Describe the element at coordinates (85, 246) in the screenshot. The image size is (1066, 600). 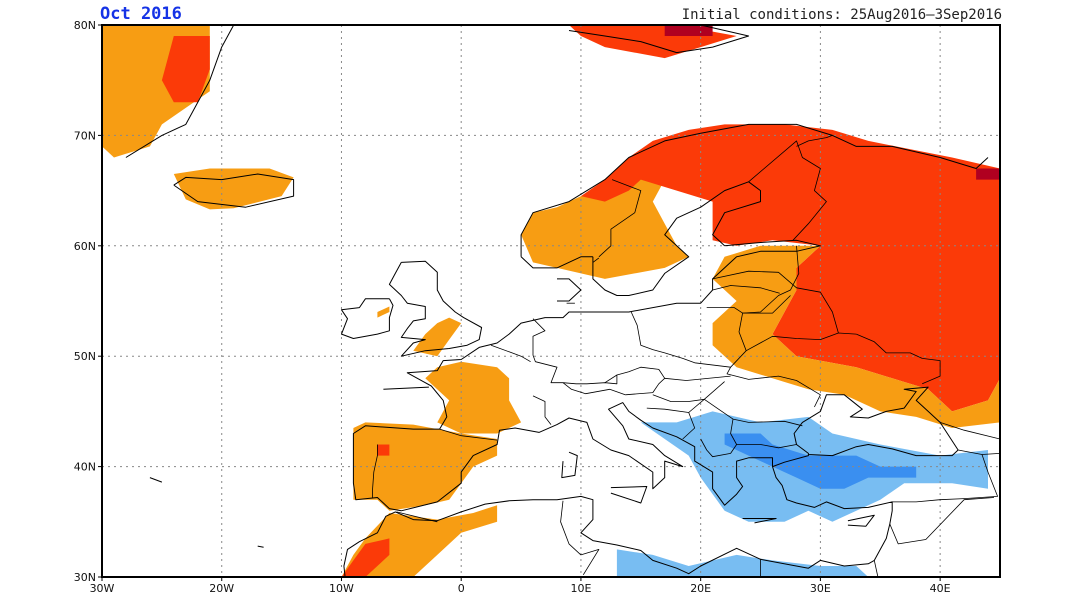
I see `y-tick-label: 60N` at that location.